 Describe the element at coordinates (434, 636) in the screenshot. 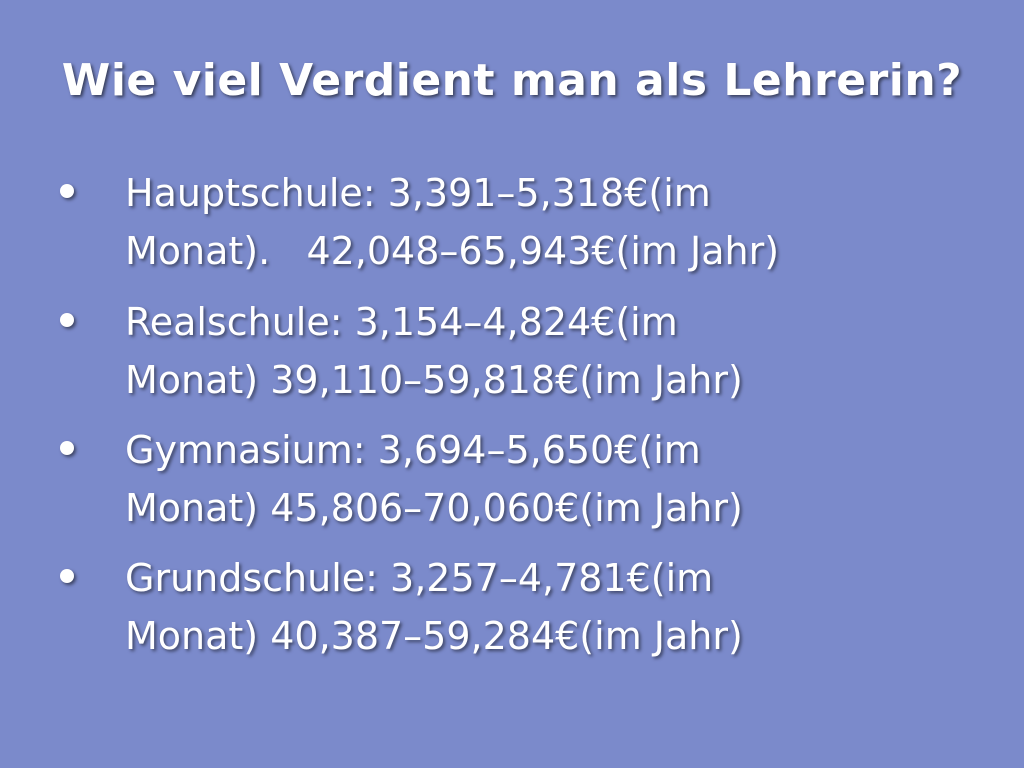

I see `bullet-line: Monat) 40,387–59,284€(im Jahr)` at that location.